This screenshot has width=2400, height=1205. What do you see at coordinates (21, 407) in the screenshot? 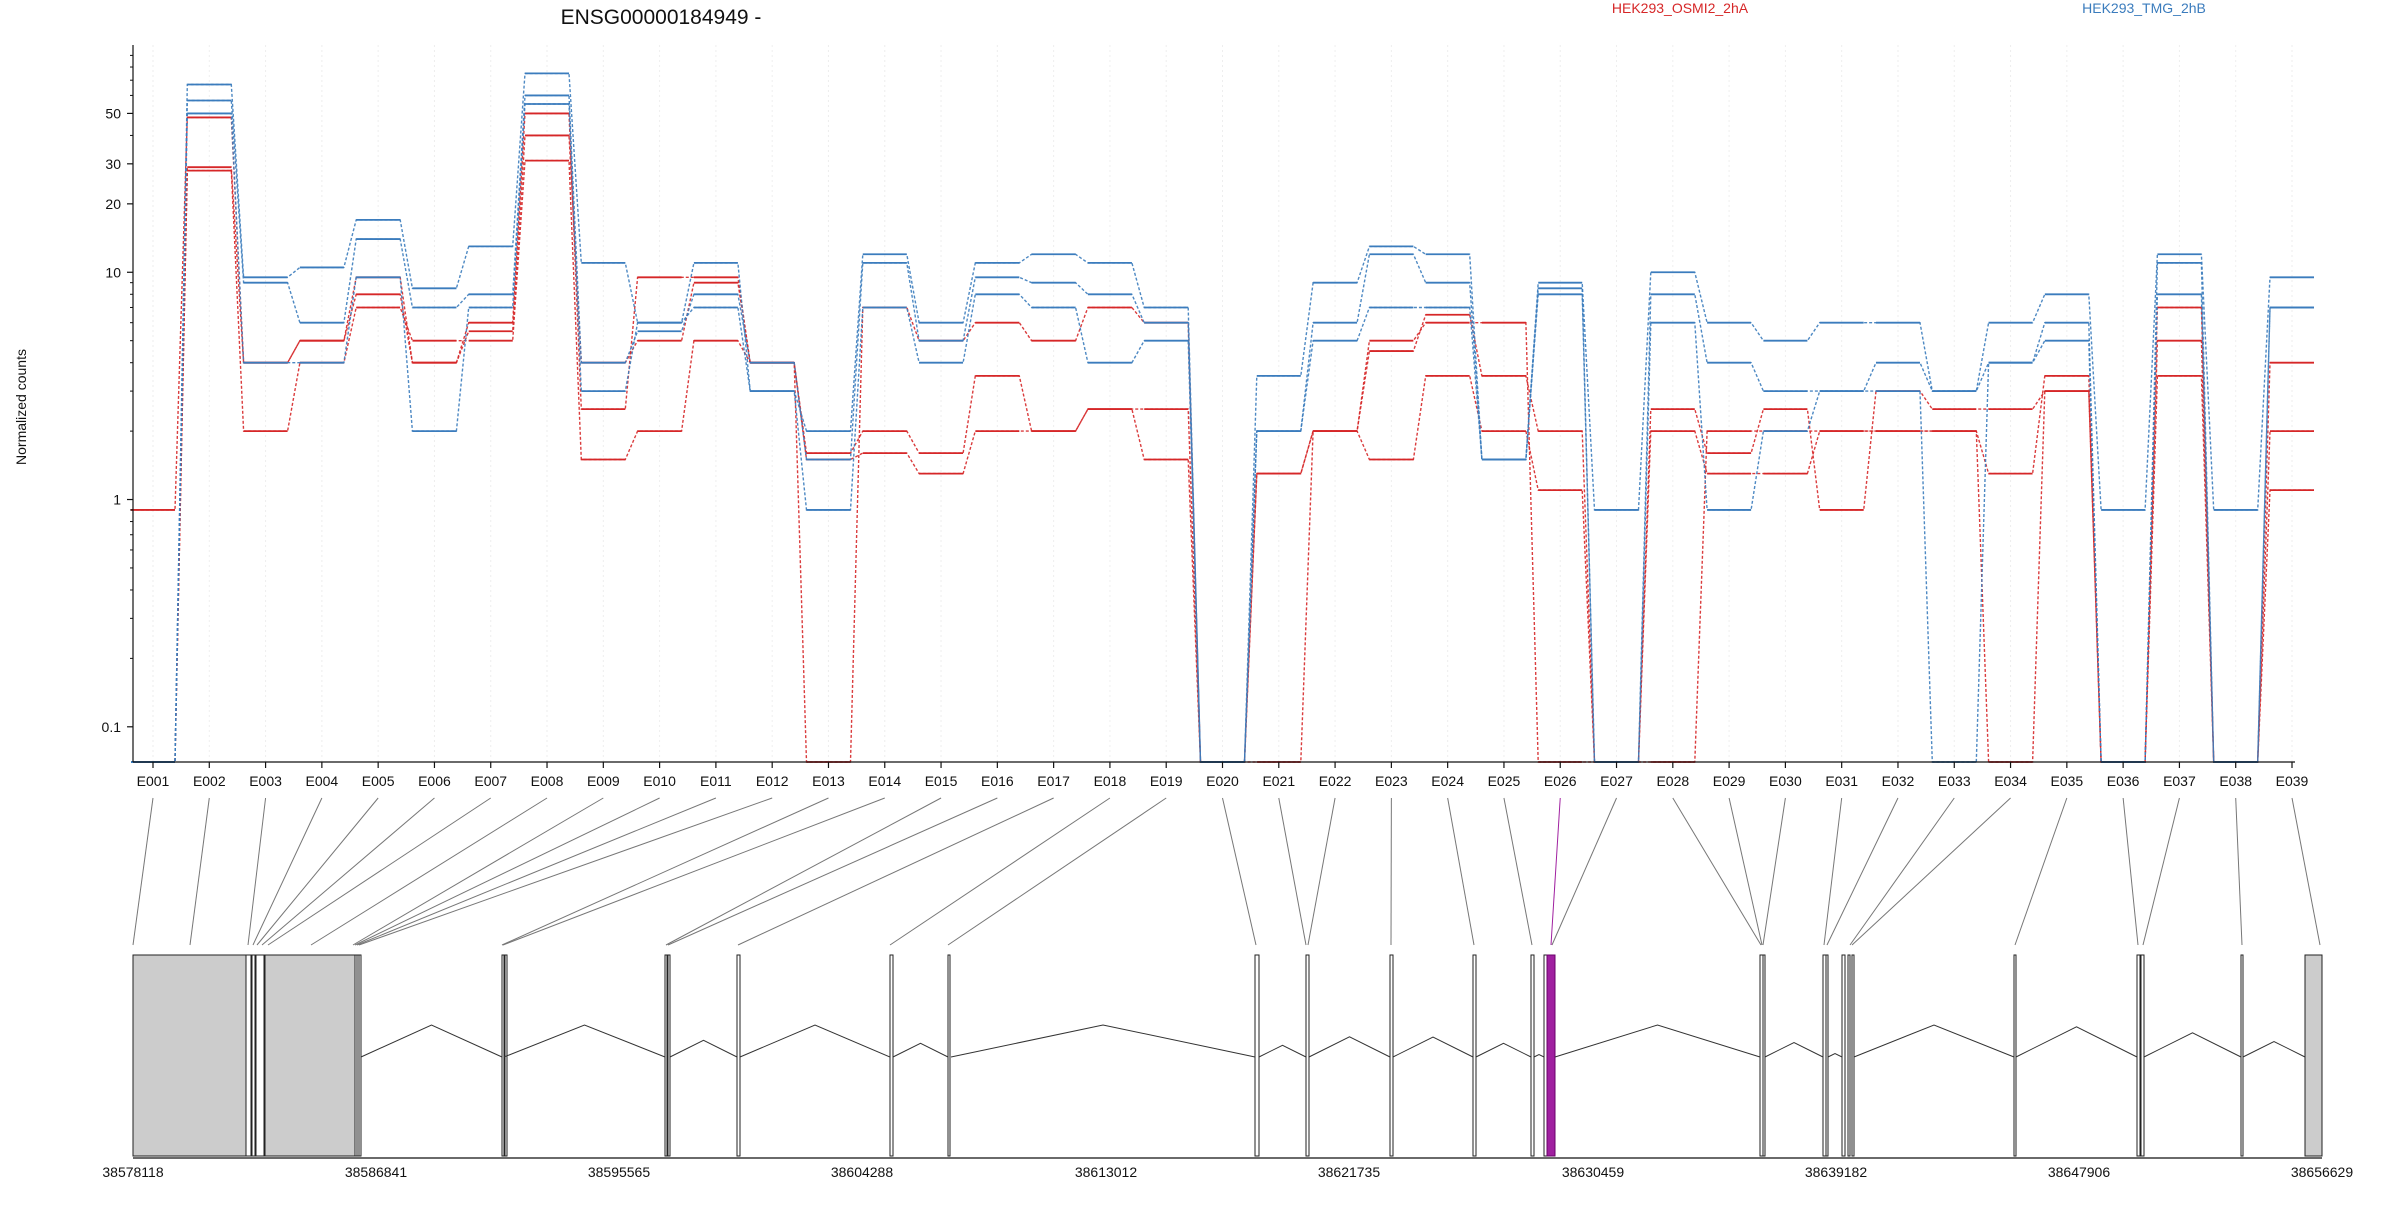
I see `y-axis-label: Normalized counts` at bounding box center [21, 407].